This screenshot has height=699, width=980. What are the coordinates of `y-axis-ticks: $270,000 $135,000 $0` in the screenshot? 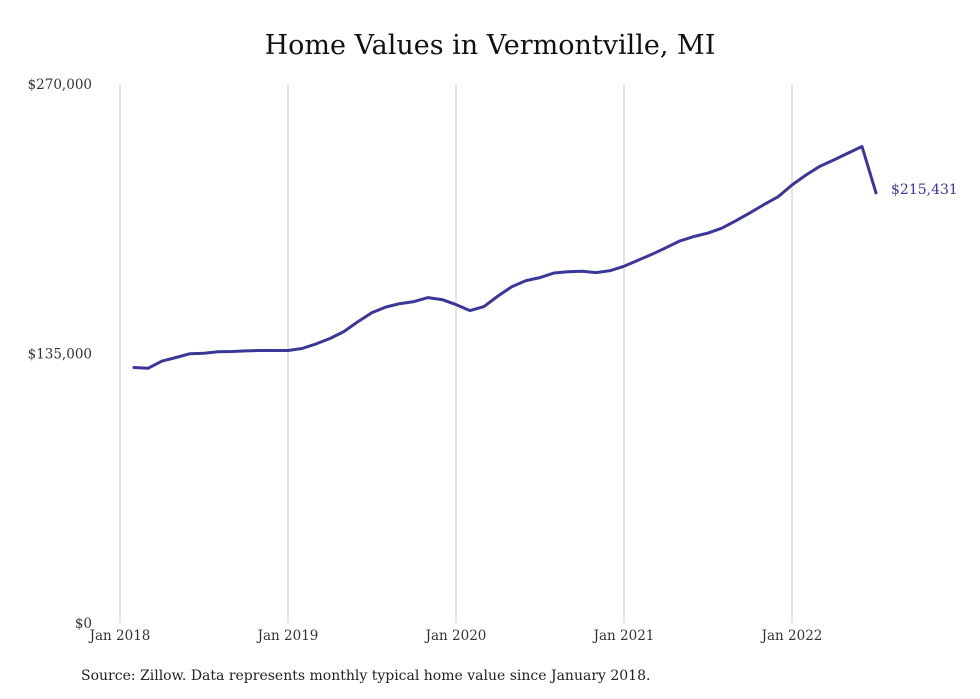 It's located at (60, 354).